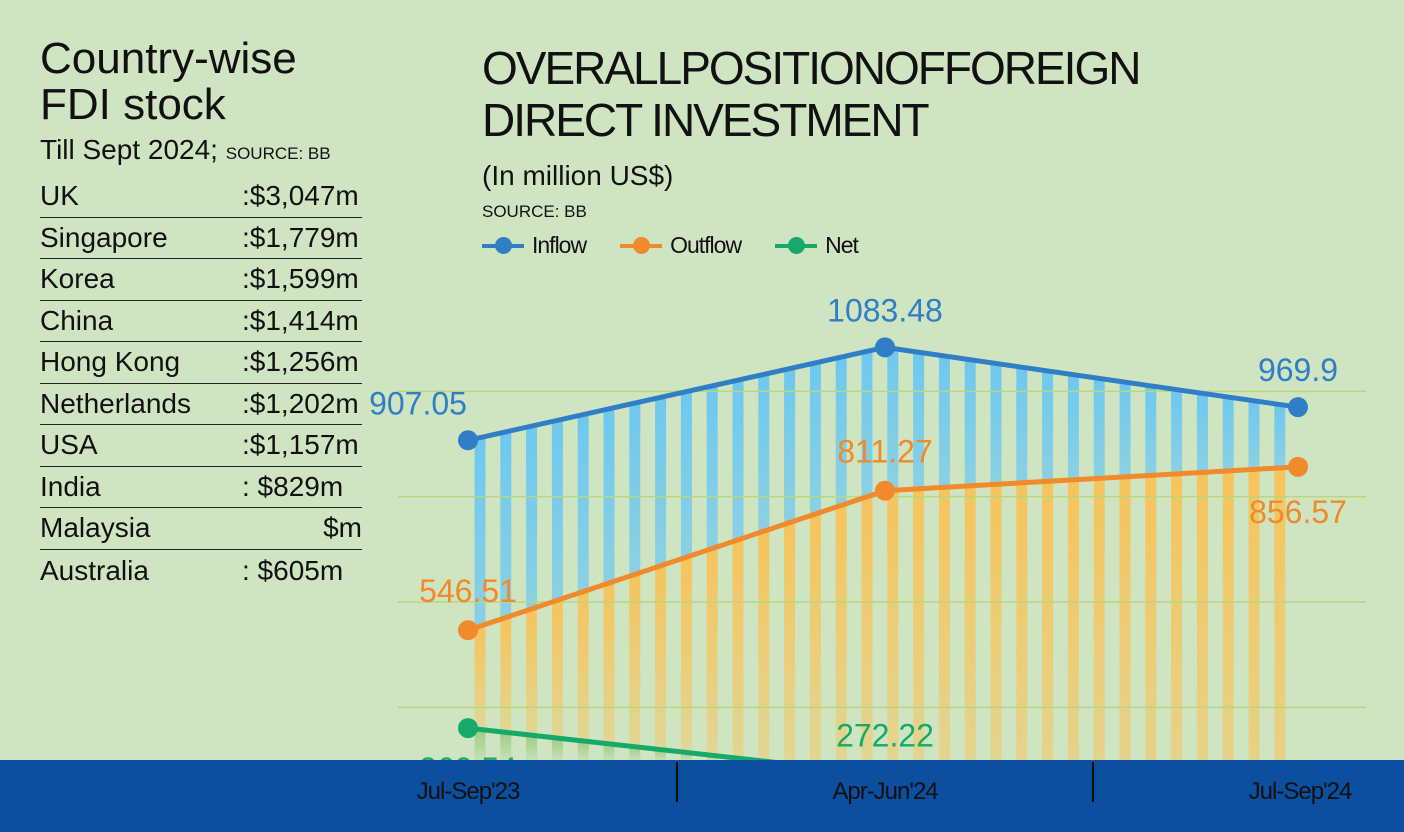 This screenshot has height=832, width=1404. I want to click on fdi-country-name: Korea, so click(77, 278).